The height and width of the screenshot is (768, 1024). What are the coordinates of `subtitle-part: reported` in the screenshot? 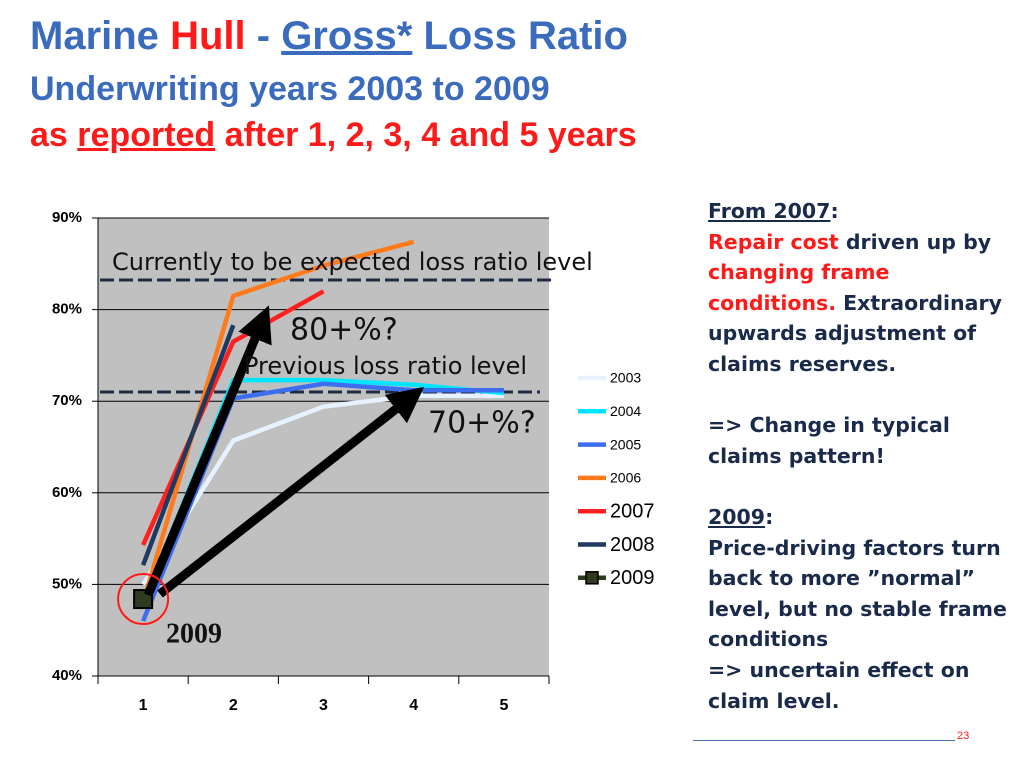 It's located at (146, 135).